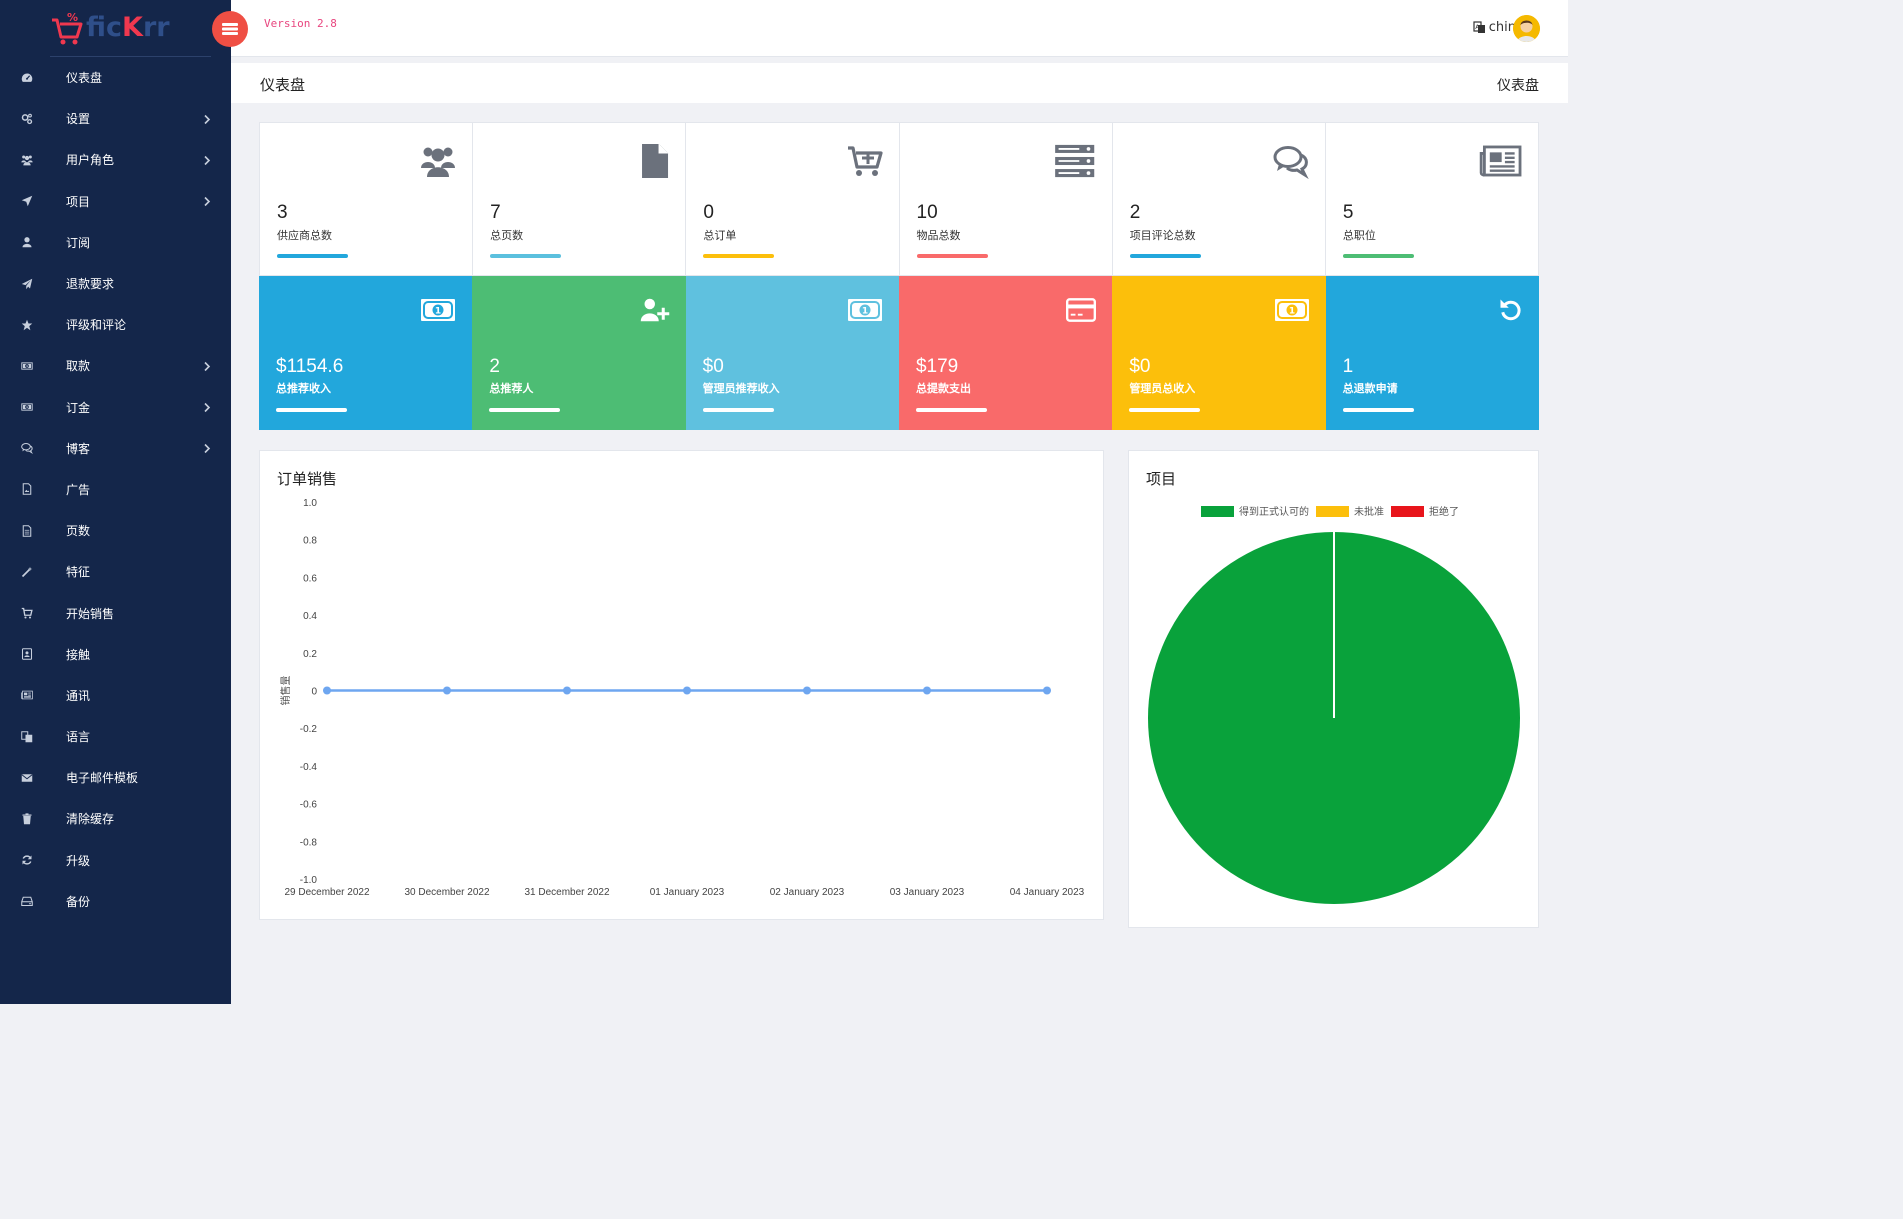 This screenshot has width=1903, height=1219. What do you see at coordinates (115, 407) in the screenshot?
I see `sidebar-item: 1 订金` at bounding box center [115, 407].